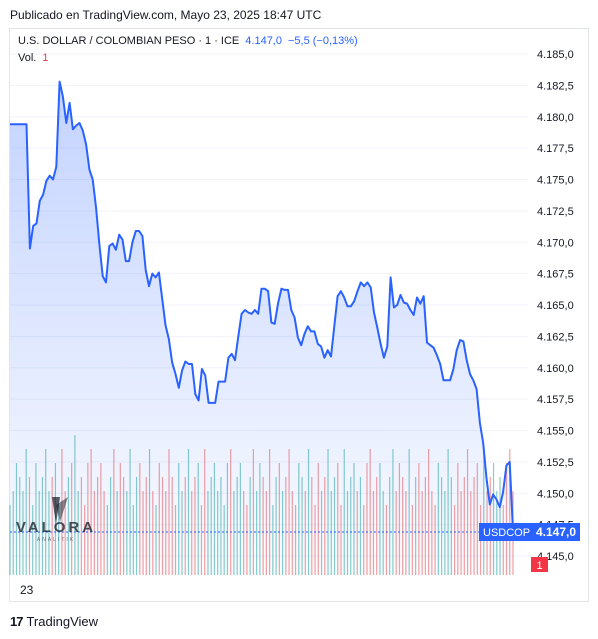  What do you see at coordinates (17, 621) in the screenshot?
I see `tradingview-logo-icon: 17` at bounding box center [17, 621].